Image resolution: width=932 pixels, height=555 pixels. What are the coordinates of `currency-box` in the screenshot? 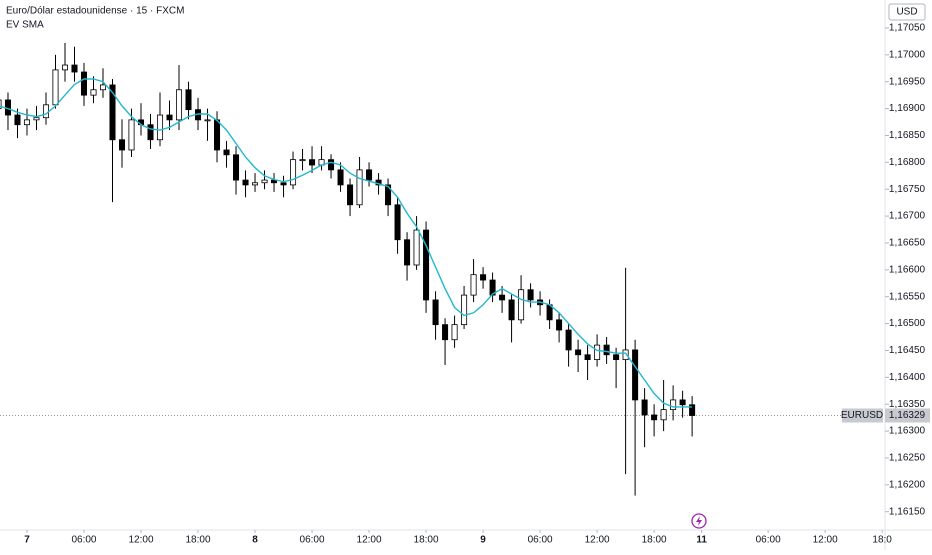 It's located at (907, 12).